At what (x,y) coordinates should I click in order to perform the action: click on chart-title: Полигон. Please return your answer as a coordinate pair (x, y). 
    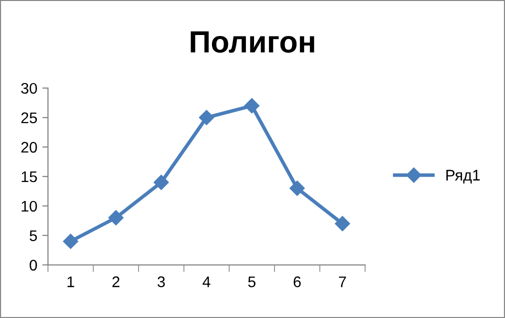
    Looking at the image, I should click on (252, 42).